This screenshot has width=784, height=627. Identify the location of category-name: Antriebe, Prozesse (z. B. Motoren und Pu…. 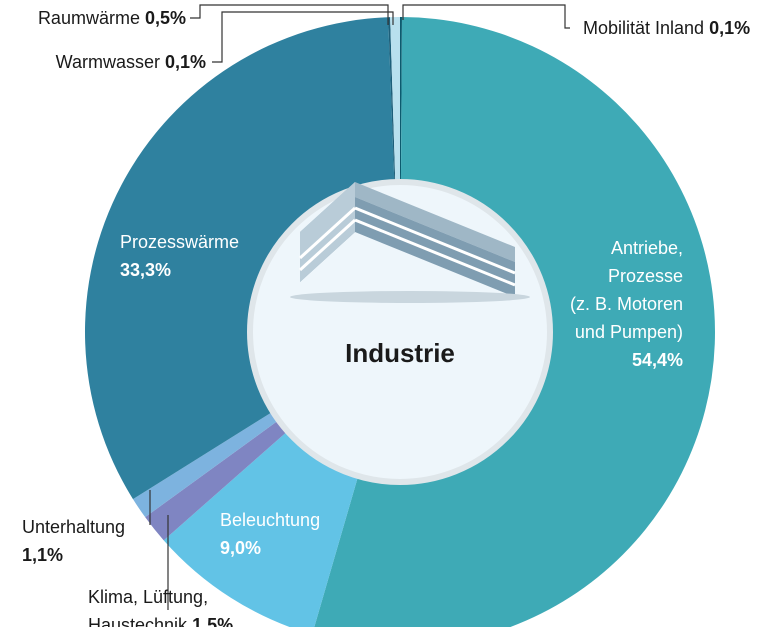
(626, 290).